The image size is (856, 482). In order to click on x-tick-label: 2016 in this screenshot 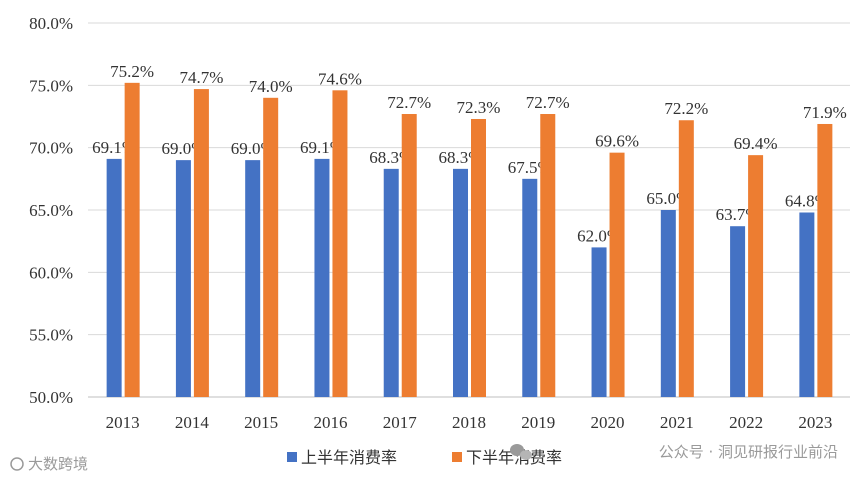, I will do `click(330, 422)`.